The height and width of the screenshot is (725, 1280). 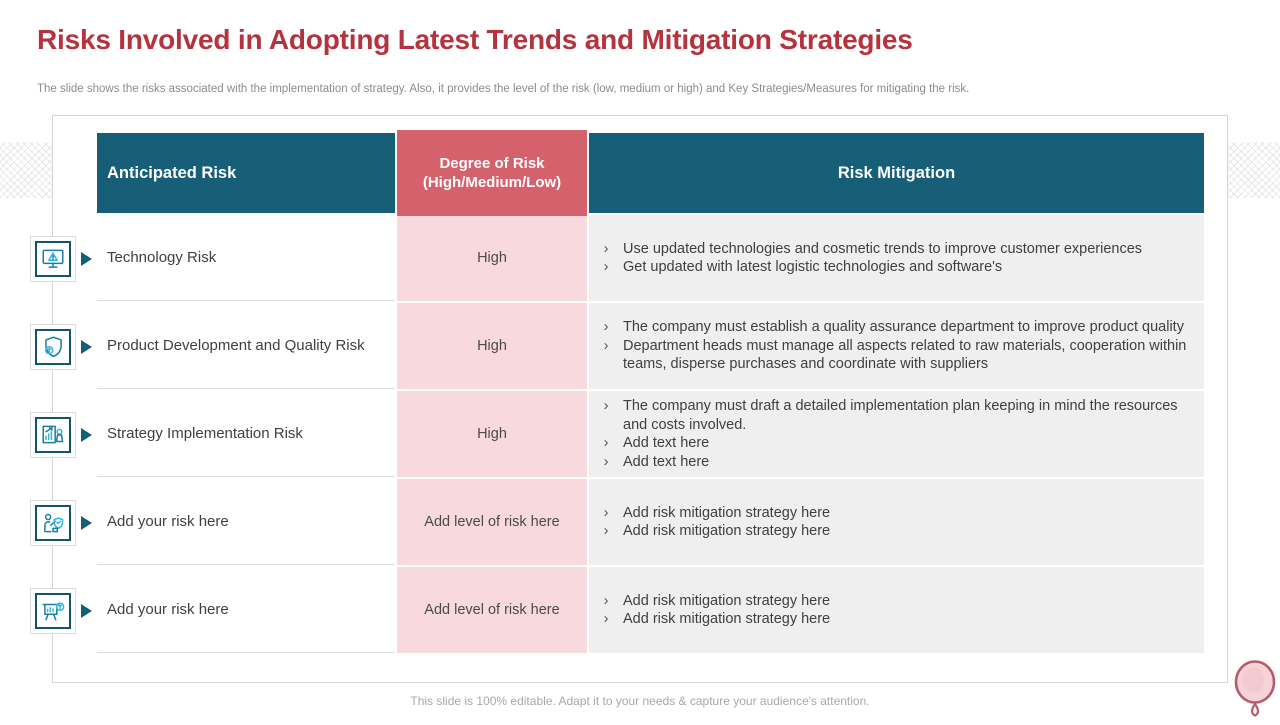 I want to click on balloon-decoration, so click(x=1255, y=692).